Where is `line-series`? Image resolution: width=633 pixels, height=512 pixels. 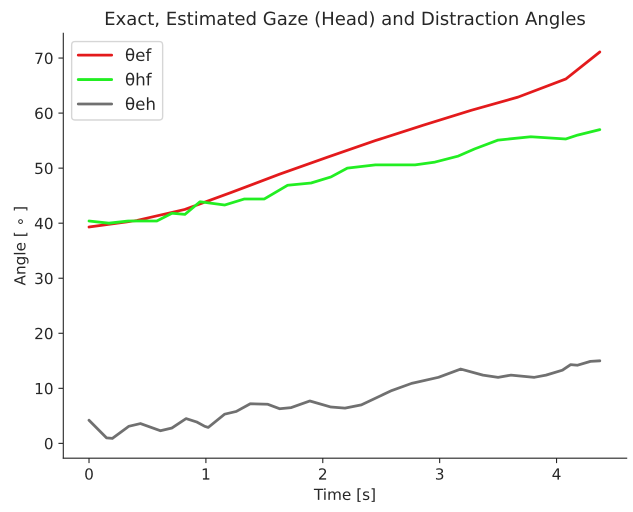 line-series is located at coordinates (345, 399).